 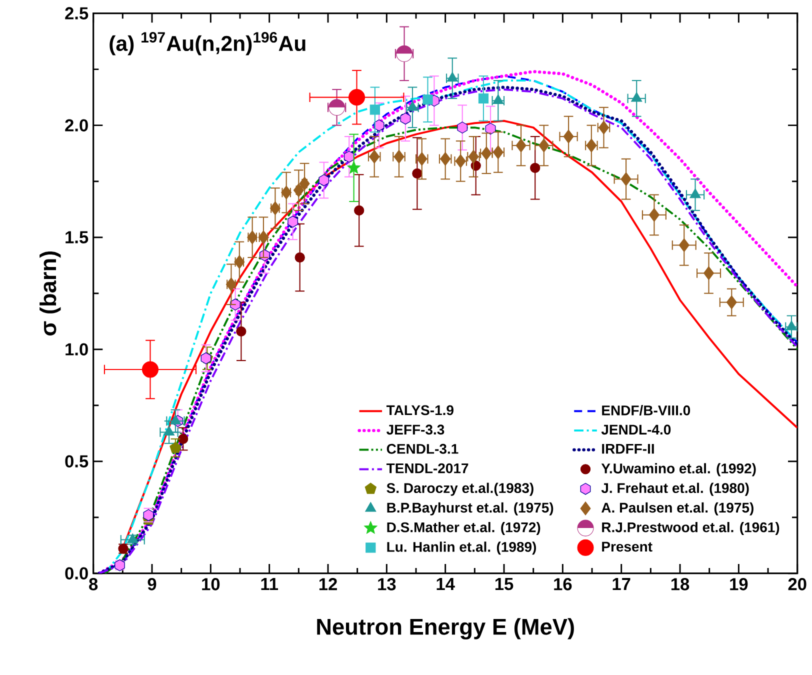 I want to click on x-tick-label: 10, so click(x=211, y=584).